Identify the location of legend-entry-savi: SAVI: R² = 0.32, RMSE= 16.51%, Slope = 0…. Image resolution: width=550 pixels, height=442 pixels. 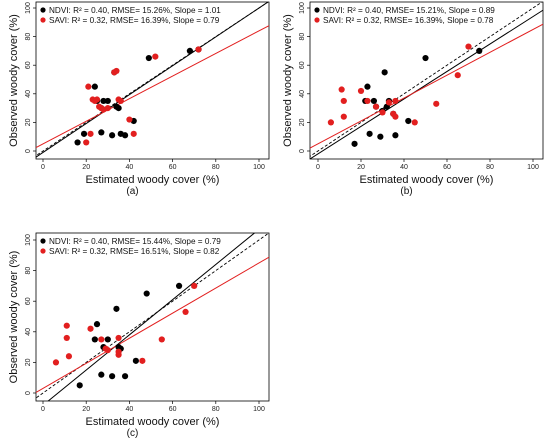
(134, 251).